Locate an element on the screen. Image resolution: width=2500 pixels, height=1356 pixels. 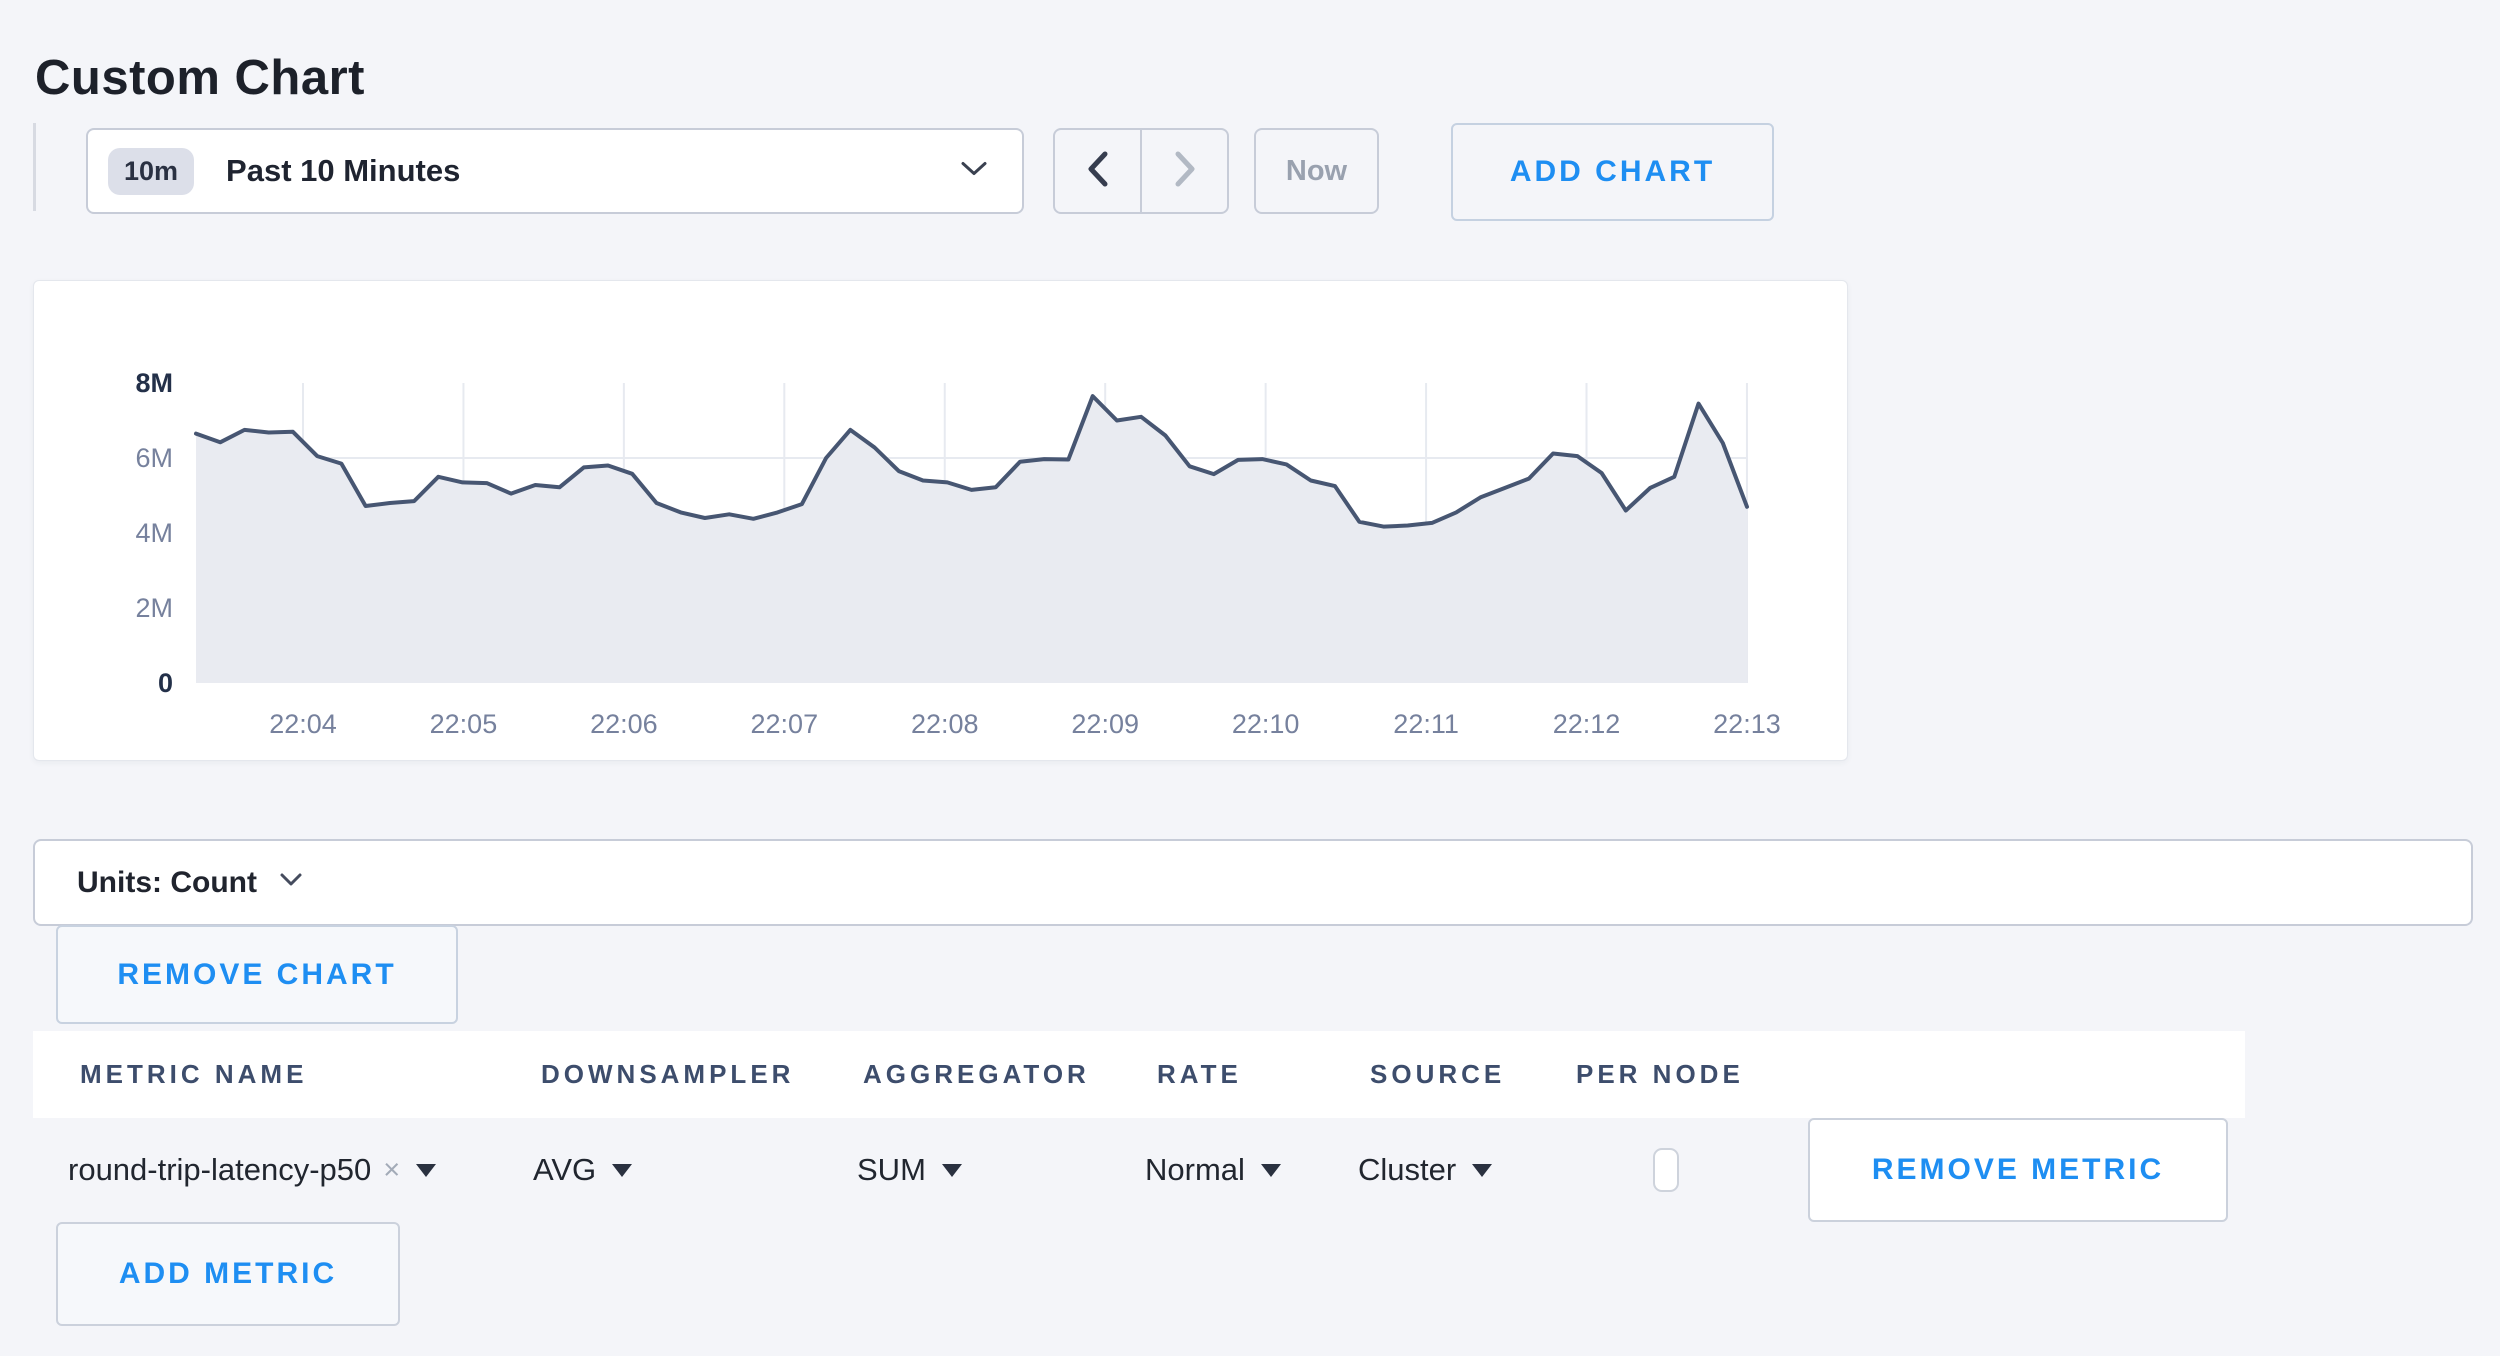
time-range-dropdown: 10m Past 10 Minutes is located at coordinates (555, 171).